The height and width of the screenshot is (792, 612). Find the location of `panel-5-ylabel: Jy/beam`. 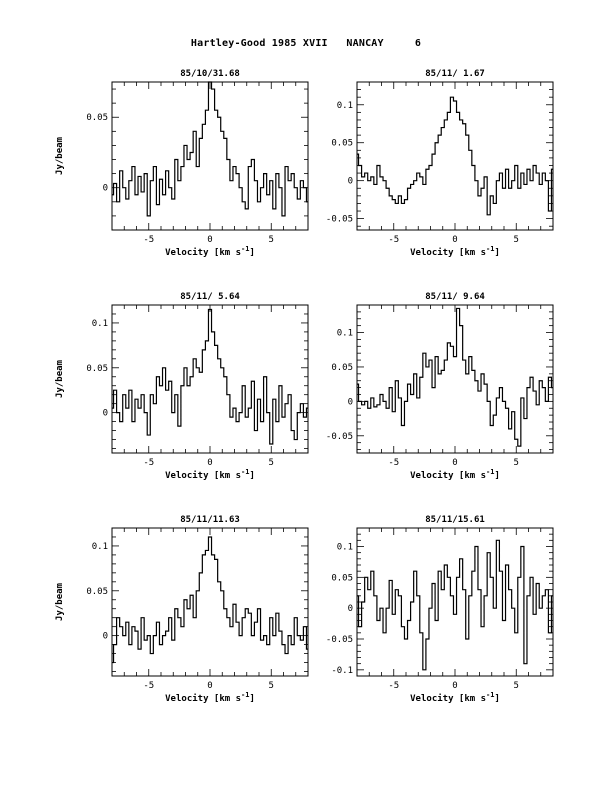

panel-5-ylabel: Jy/beam is located at coordinates (60, 601).